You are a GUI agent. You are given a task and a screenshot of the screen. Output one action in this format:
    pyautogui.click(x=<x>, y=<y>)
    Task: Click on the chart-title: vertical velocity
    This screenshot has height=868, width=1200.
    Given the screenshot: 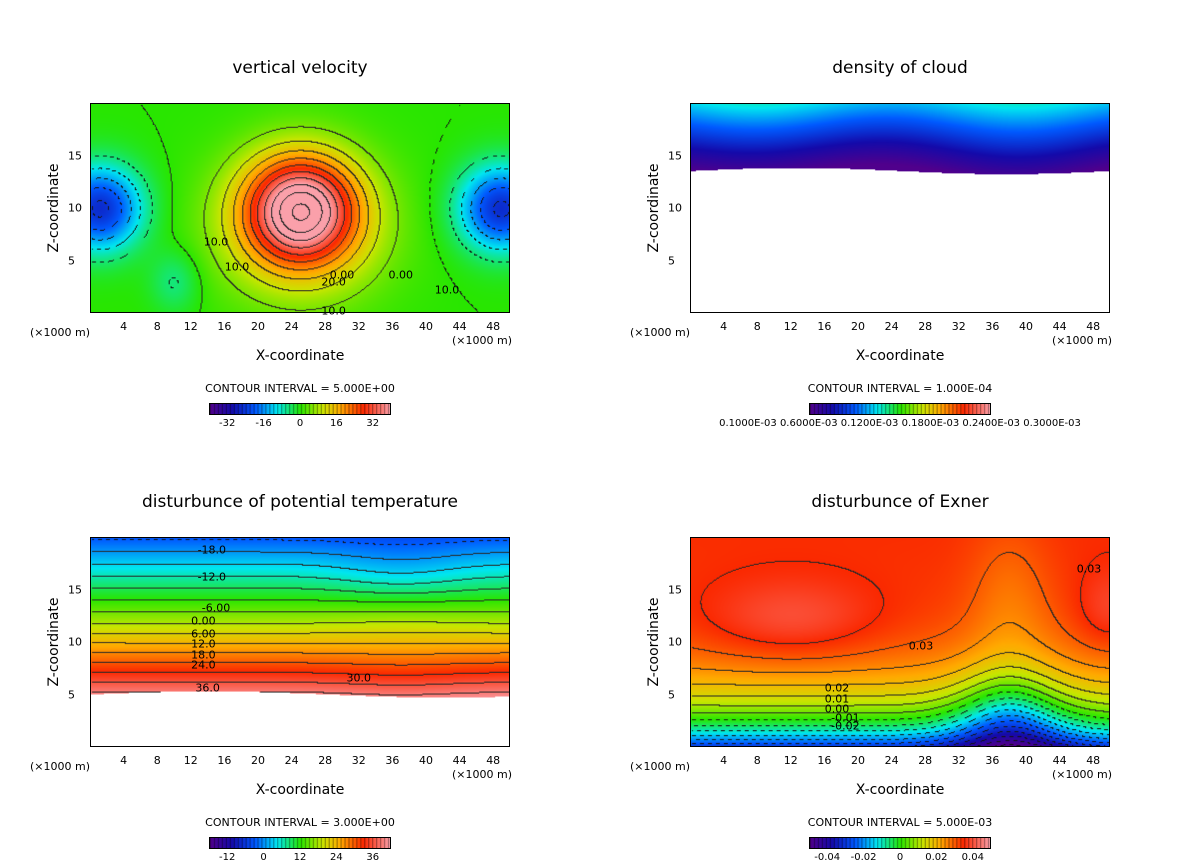 What is the action you would take?
    pyautogui.click(x=300, y=68)
    